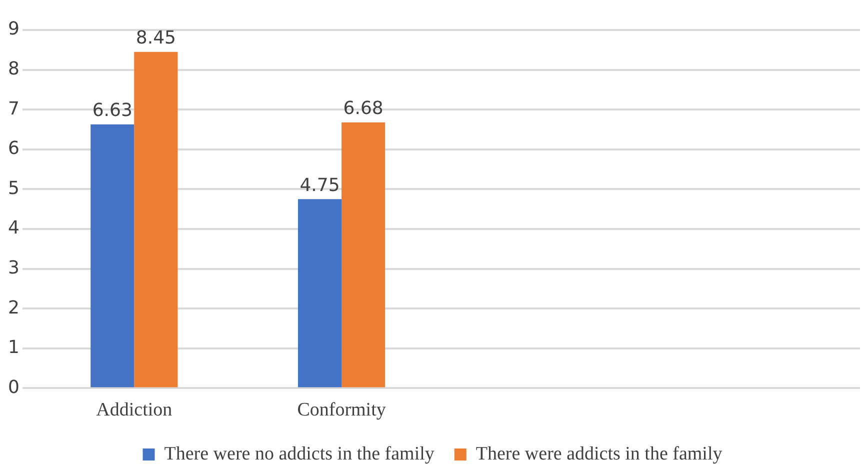 Image resolution: width=865 pixels, height=474 pixels. Describe the element at coordinates (14, 387) in the screenshot. I see `y-tick-label: 0` at that location.